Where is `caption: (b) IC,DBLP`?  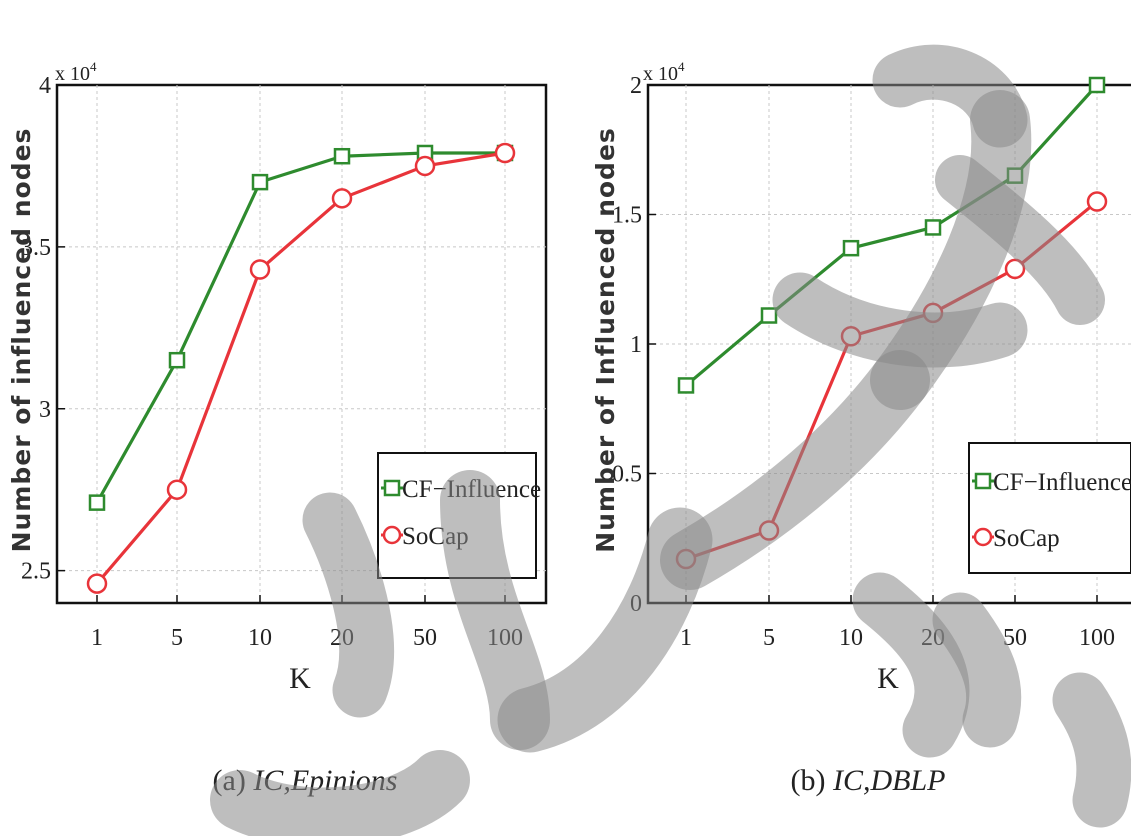
caption: (b) IC,DBLP is located at coordinates (868, 780).